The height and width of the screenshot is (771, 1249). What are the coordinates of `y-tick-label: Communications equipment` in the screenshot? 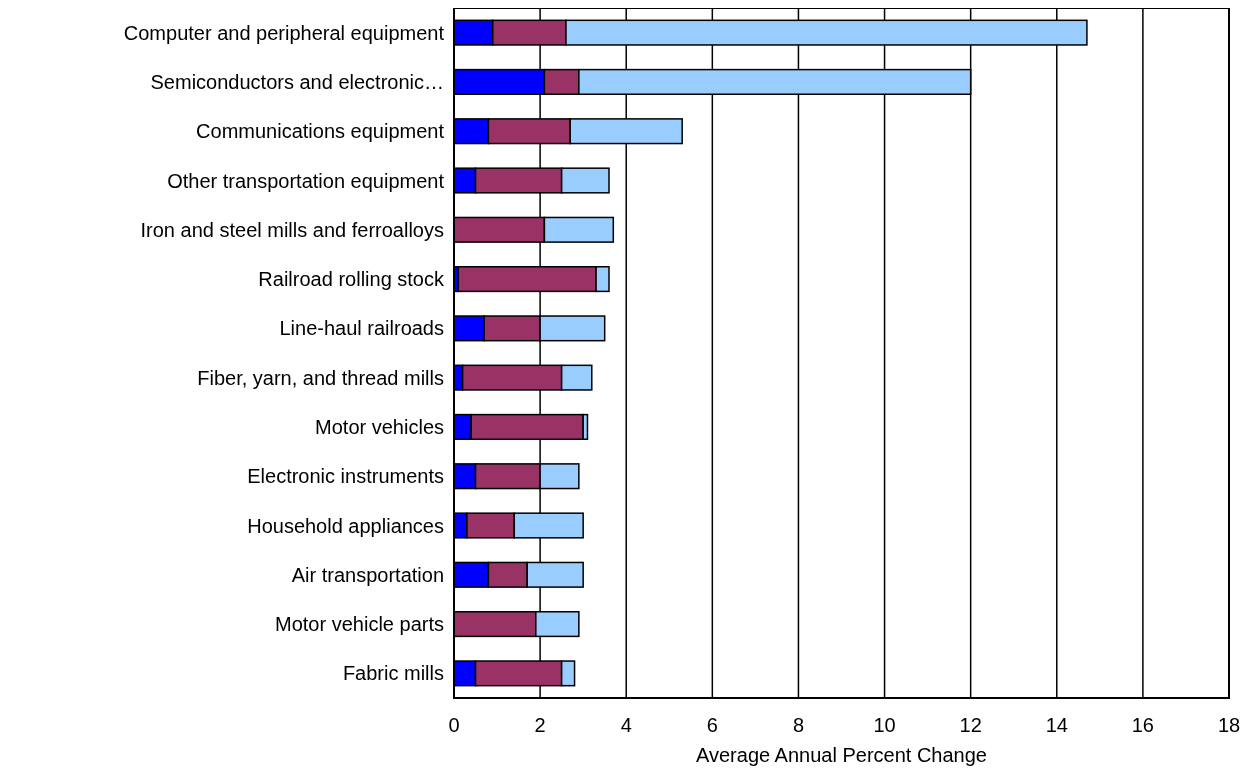 It's located at (320, 131).